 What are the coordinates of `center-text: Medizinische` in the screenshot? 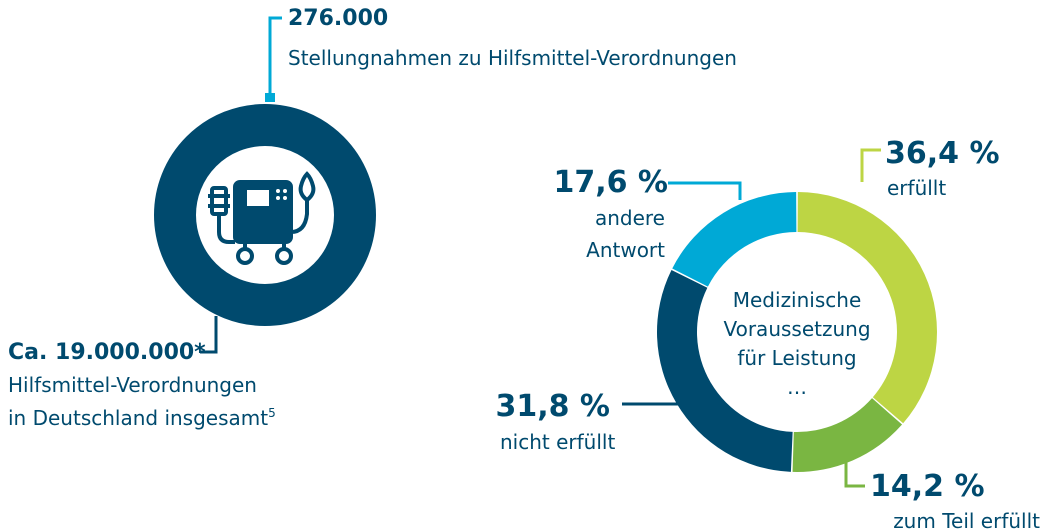 It's located at (797, 300).